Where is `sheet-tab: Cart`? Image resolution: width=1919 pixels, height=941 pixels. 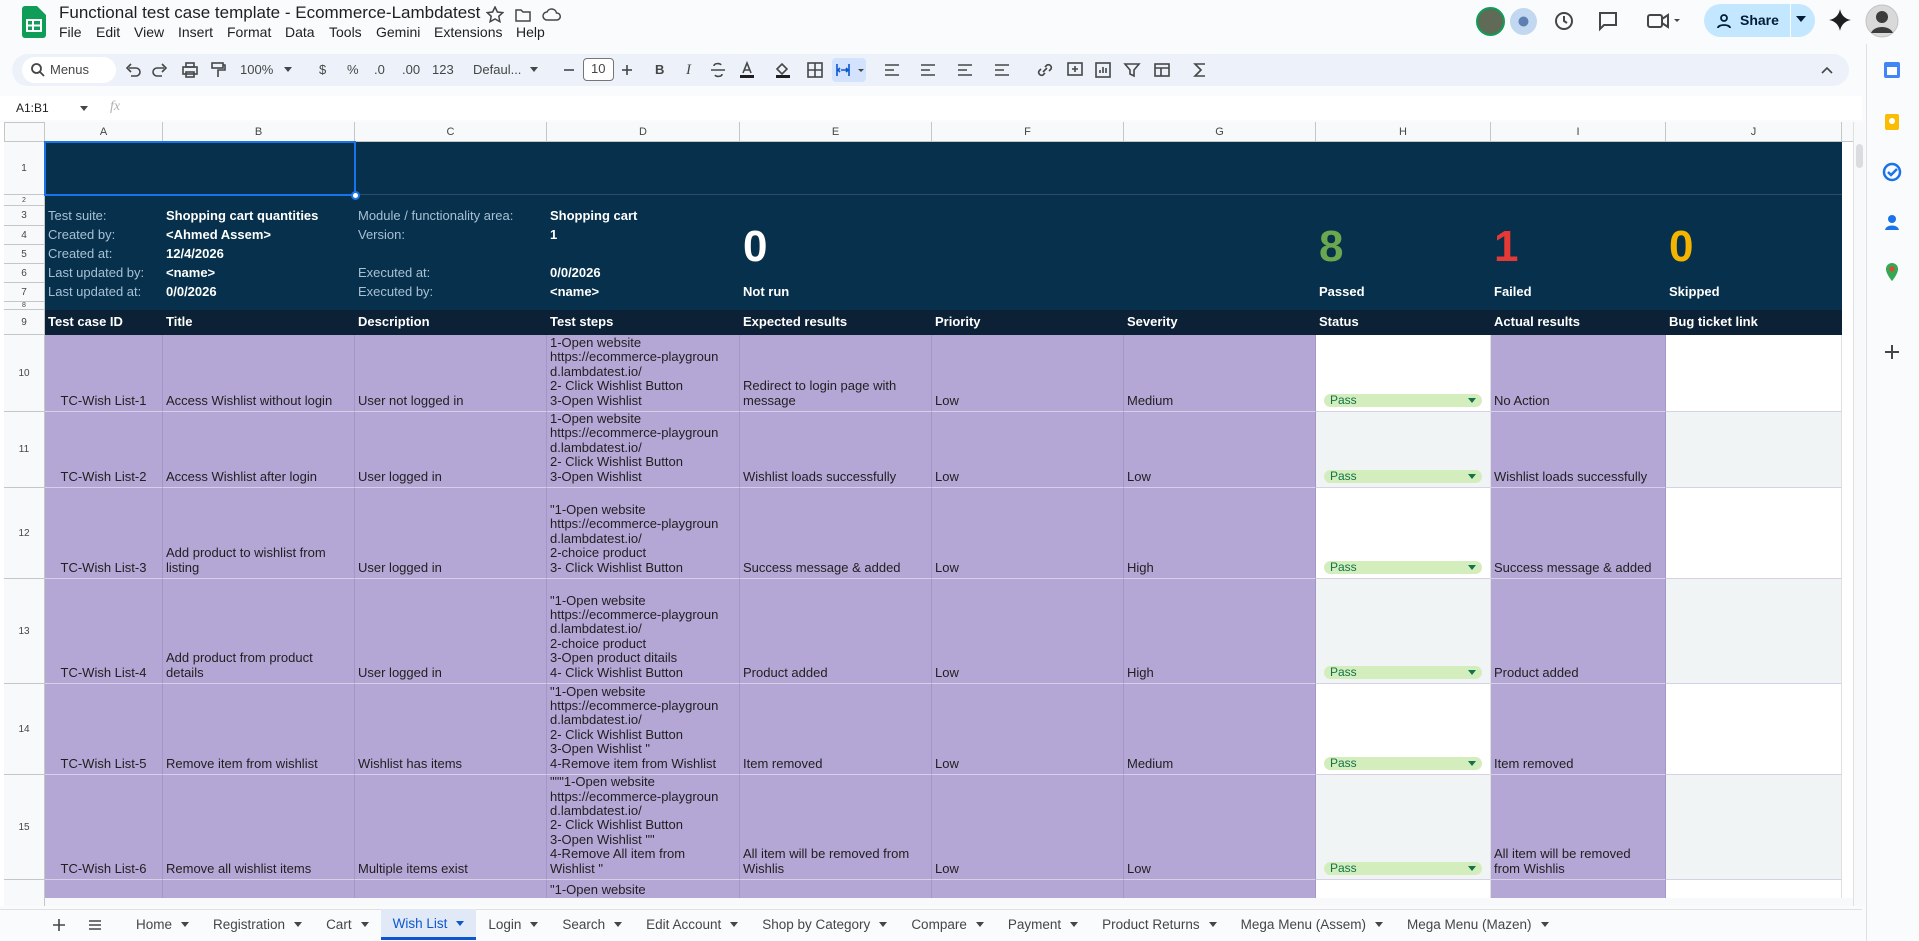 sheet-tab: Cart is located at coordinates (347, 924).